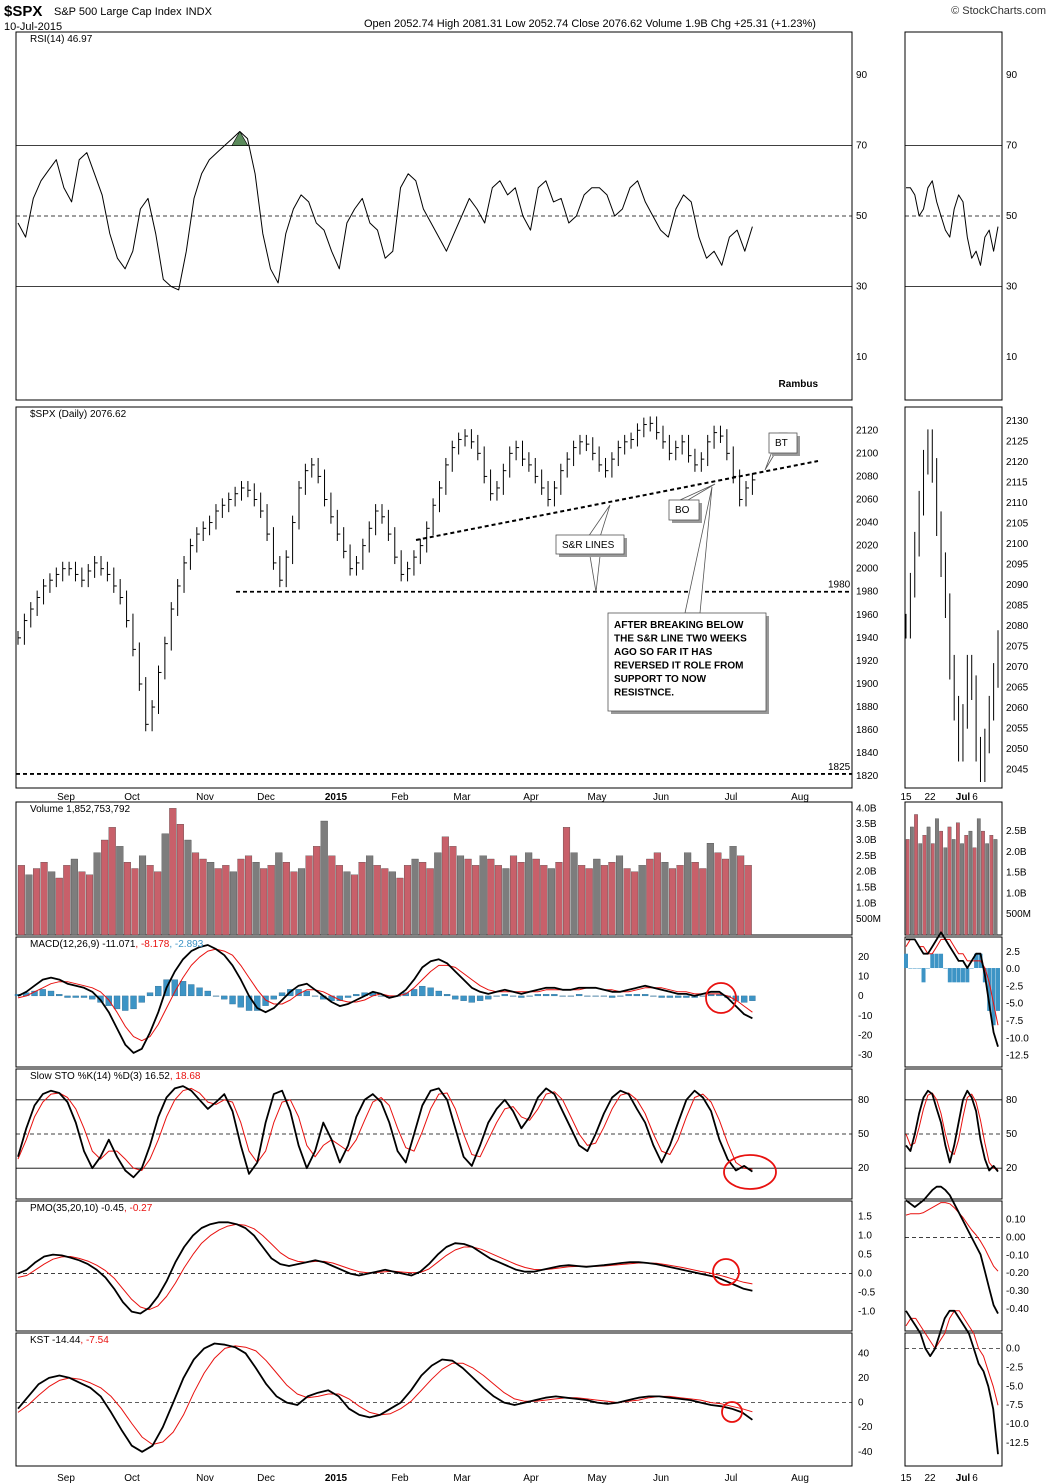 The width and height of the screenshot is (1050, 1484). I want to click on price-zoom-frame, so click(953, 597).